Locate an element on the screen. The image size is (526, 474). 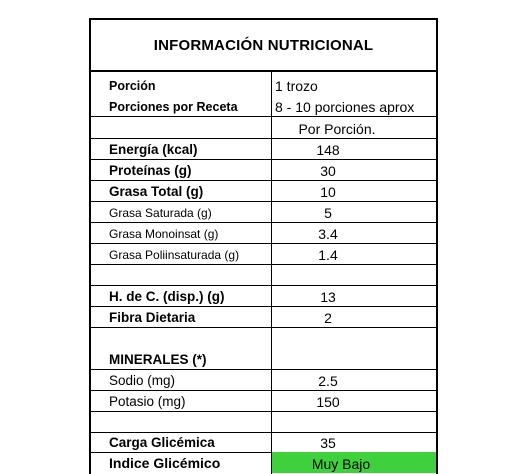
glycemic-load-value: 35 is located at coordinates (328, 443).